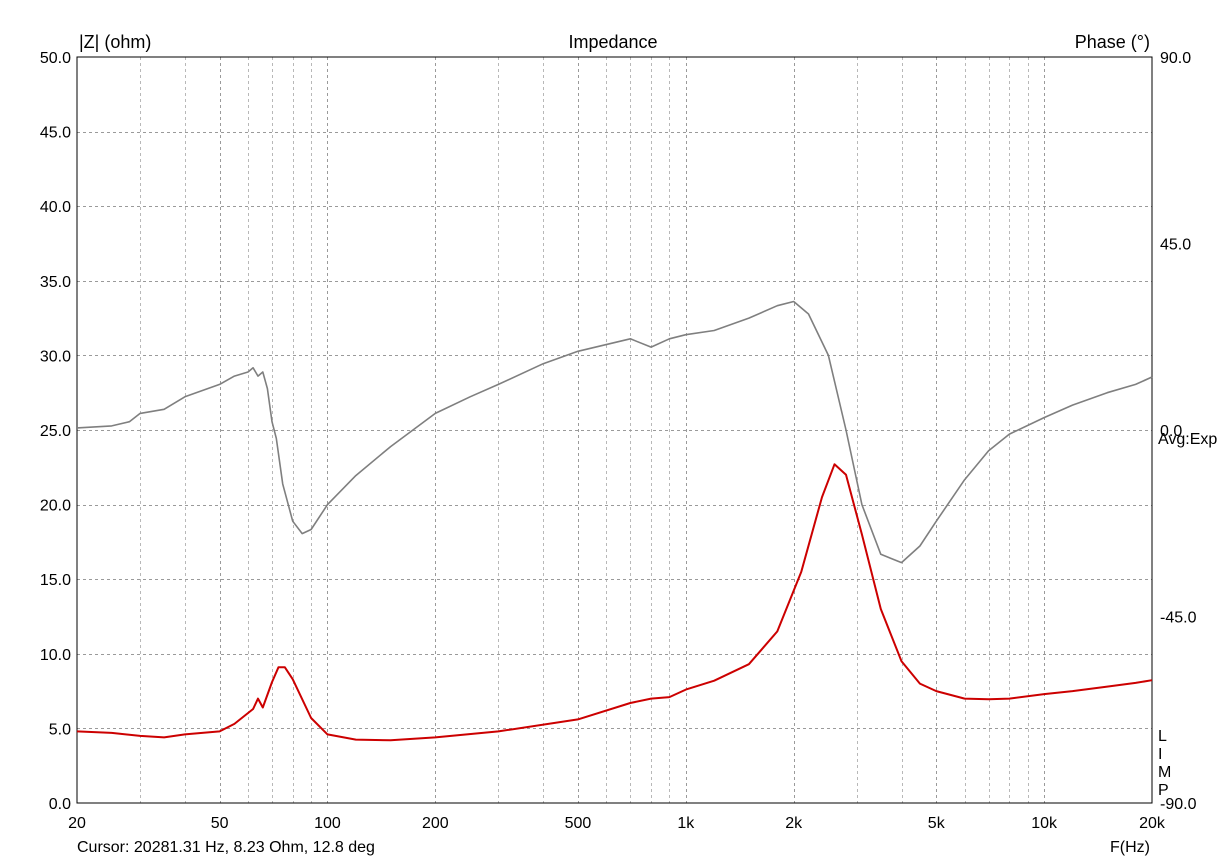  Describe the element at coordinates (1178, 618) in the screenshot. I see `y-right-tick-label: -45.0` at that location.